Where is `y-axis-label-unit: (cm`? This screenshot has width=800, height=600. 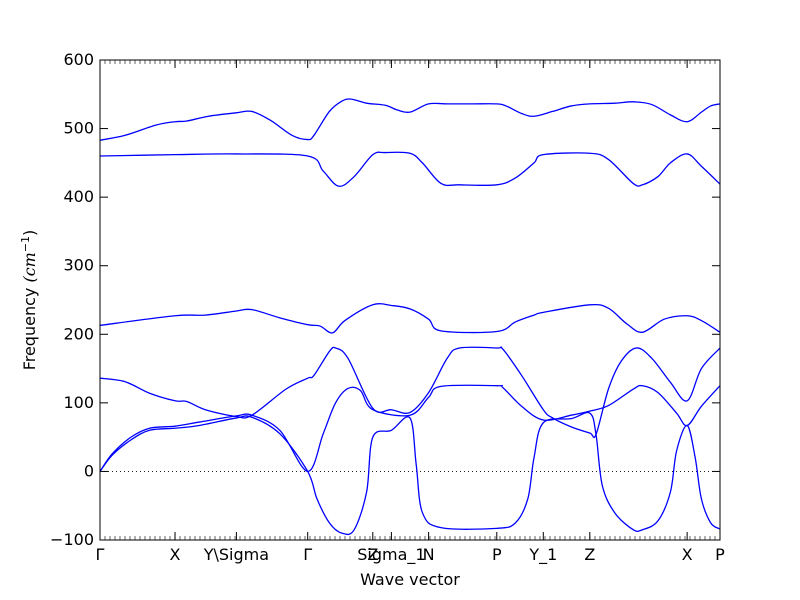 y-axis-label-unit: (cm is located at coordinates (29, 267).